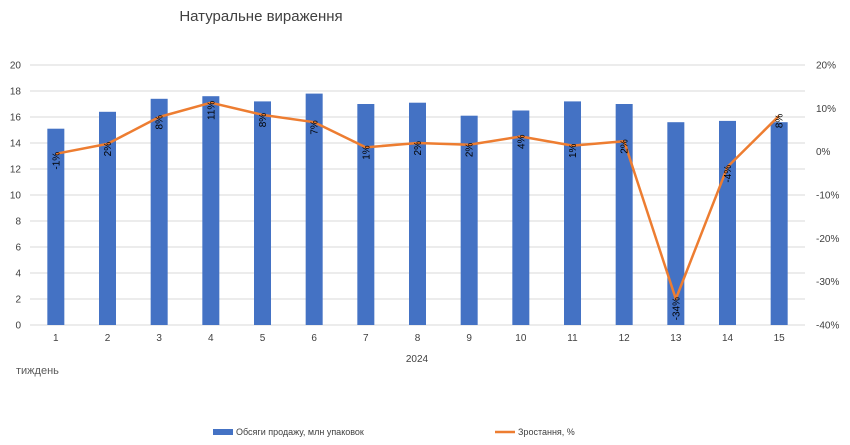  Describe the element at coordinates (546, 432) in the screenshot. I see `legend-label-line: Зростання, %` at that location.